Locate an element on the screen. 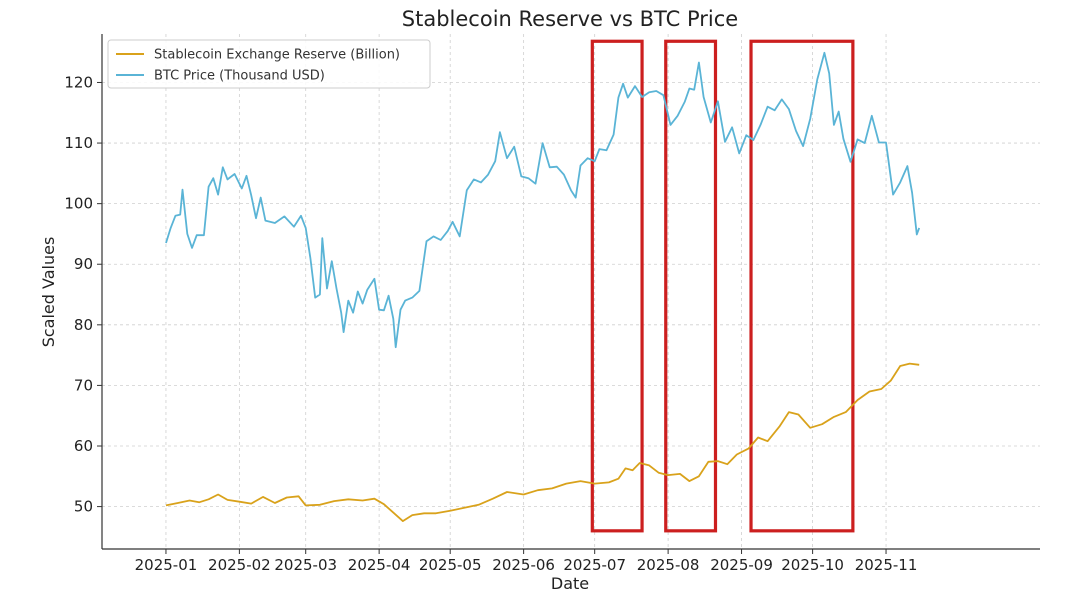  y-tick-label: 100 is located at coordinates (78, 204).